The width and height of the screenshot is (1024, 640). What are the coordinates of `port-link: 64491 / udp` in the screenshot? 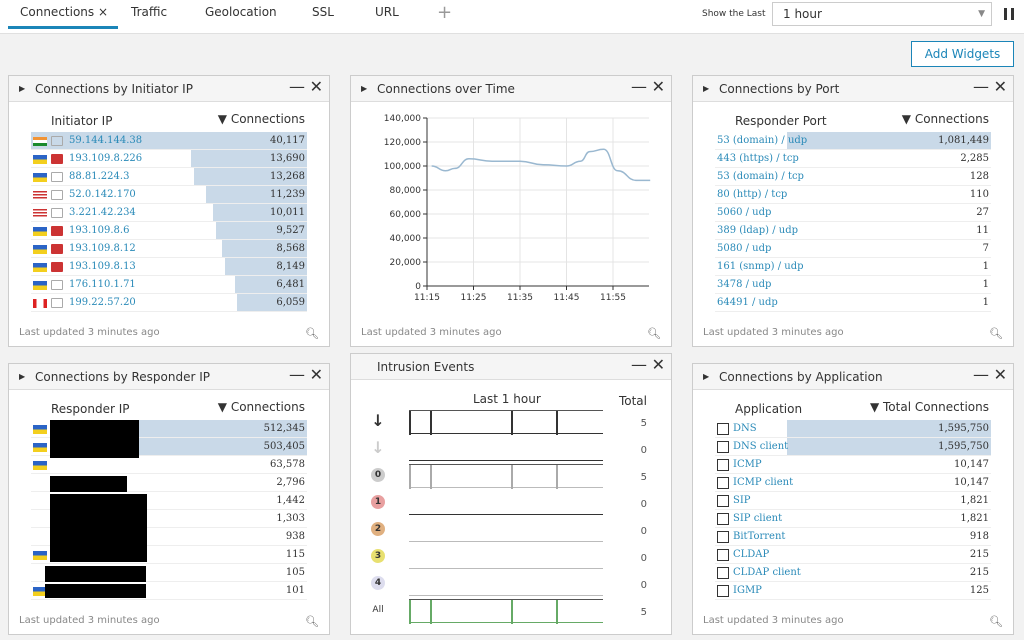 It's located at (747, 302).